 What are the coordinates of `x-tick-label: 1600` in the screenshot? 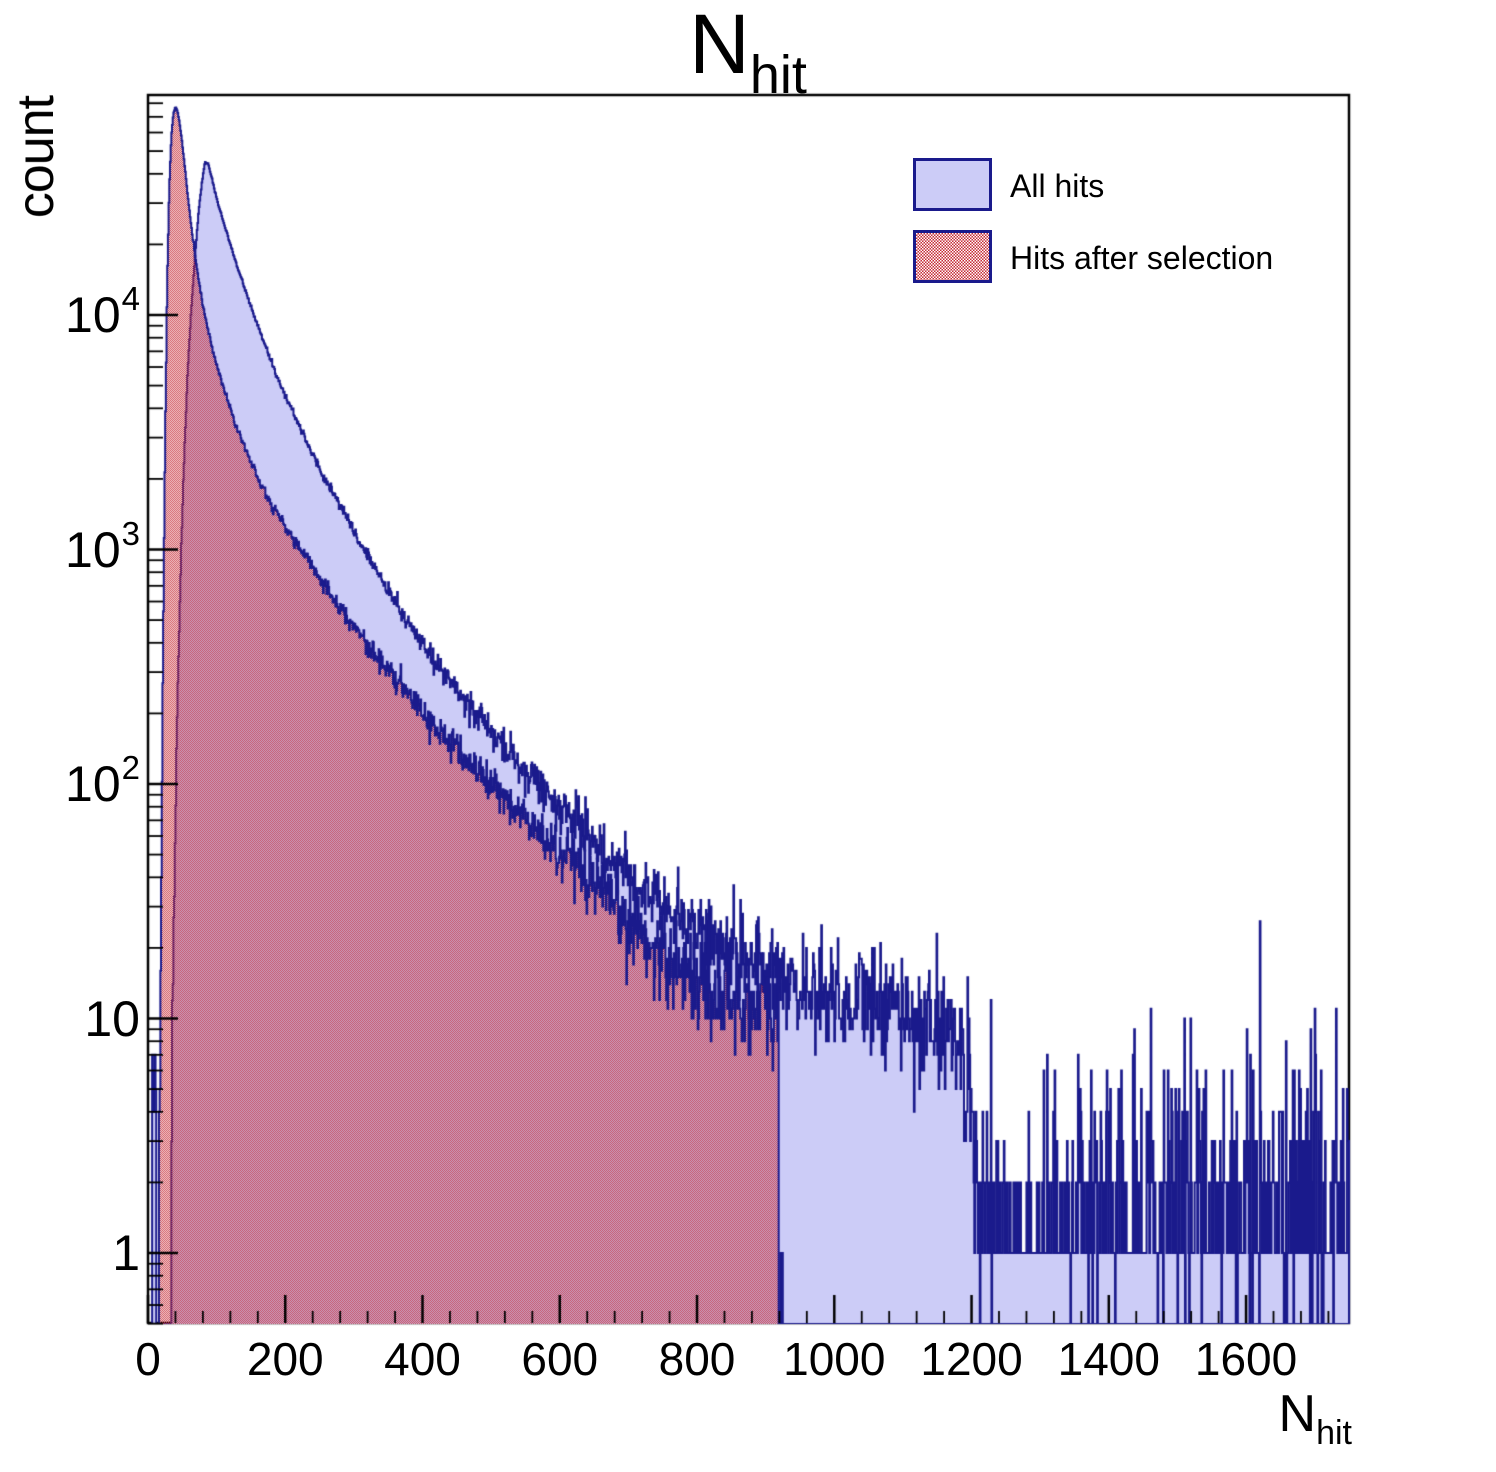 It's located at (1246, 1359).